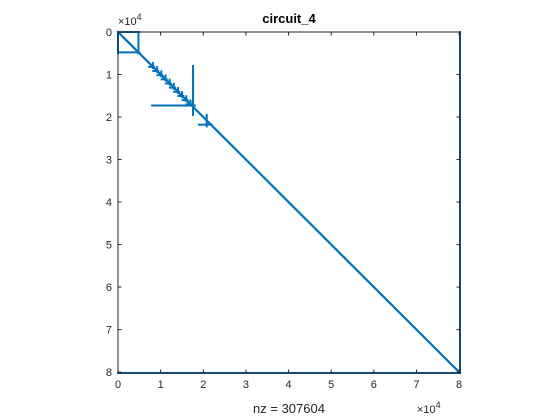  I want to click on y-tick-label: 8, so click(109, 373).